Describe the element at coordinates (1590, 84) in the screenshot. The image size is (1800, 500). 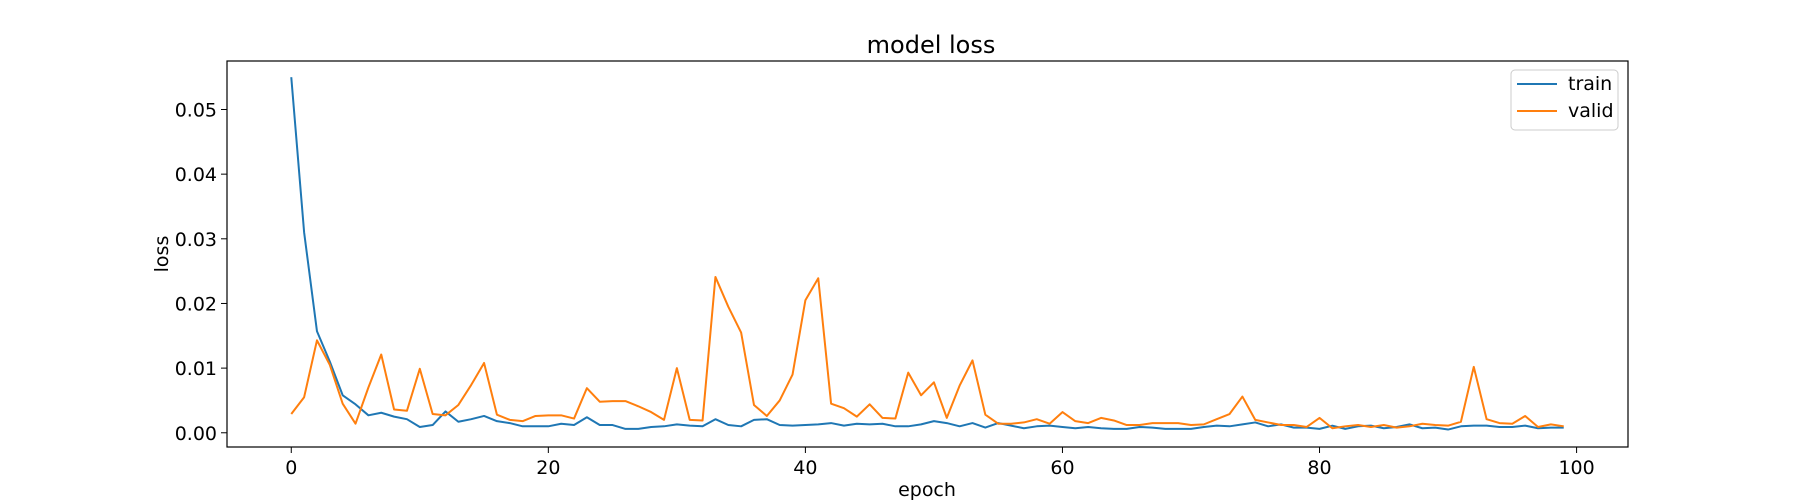
I see `legend-label-train: train` at that location.